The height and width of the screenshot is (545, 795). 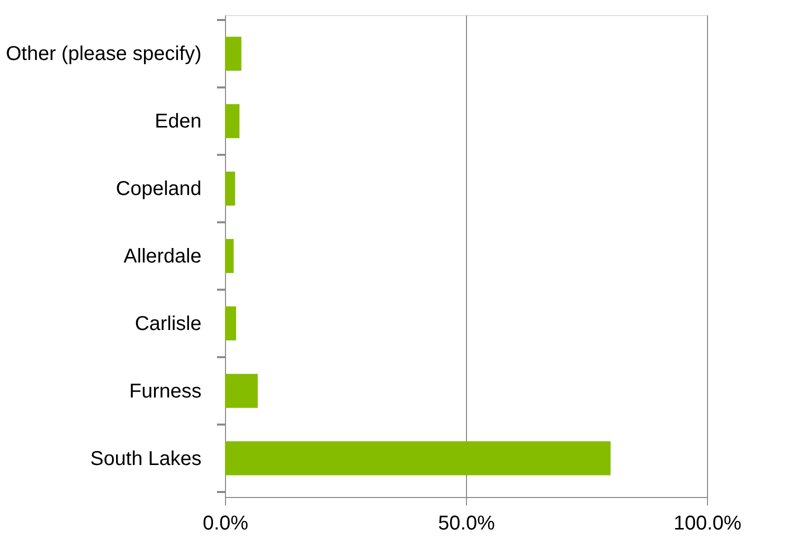 What do you see at coordinates (159, 189) in the screenshot?
I see `y-tick-label: Copeland` at bounding box center [159, 189].